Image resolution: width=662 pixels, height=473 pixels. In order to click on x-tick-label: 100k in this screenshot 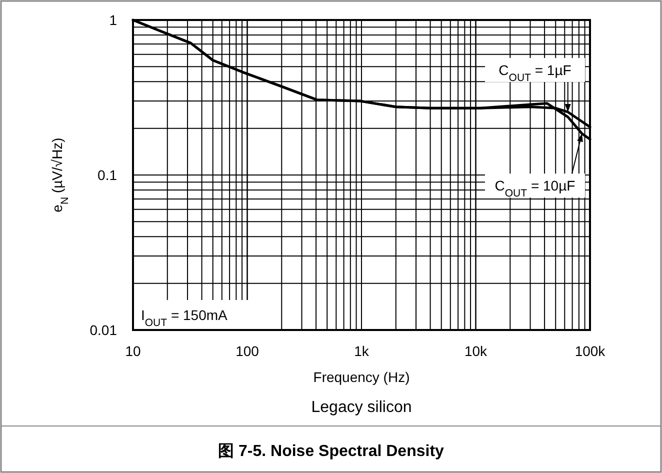, I will do `click(590, 351)`.